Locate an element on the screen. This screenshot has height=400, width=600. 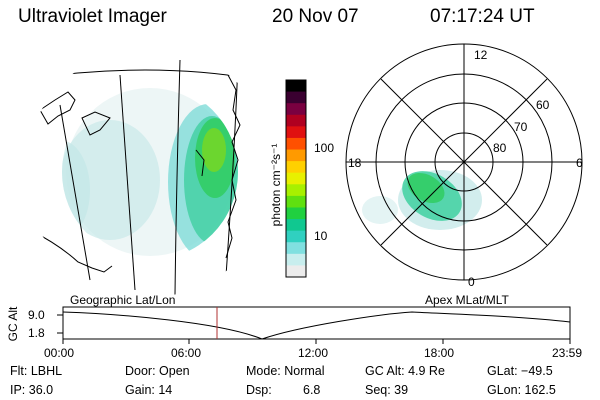
ip-status: IP: 36.0 is located at coordinates (32, 390).